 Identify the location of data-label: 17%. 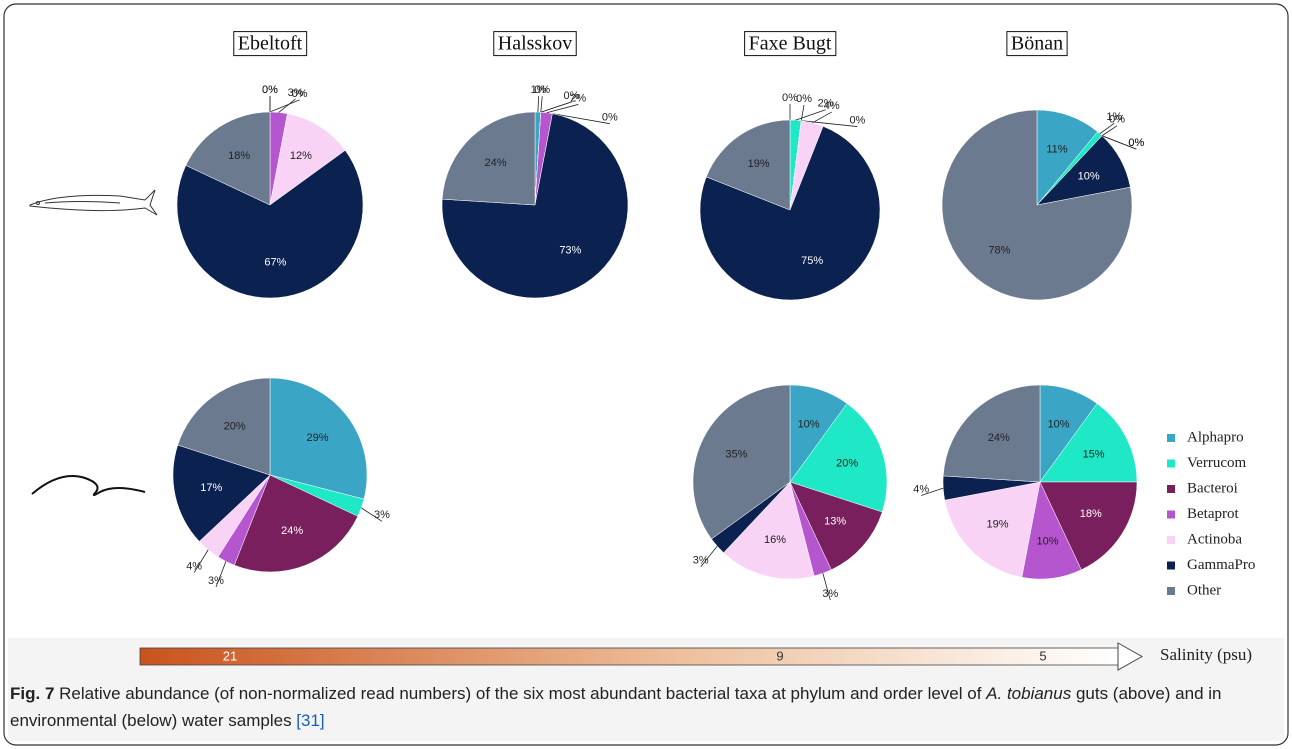
(211, 488).